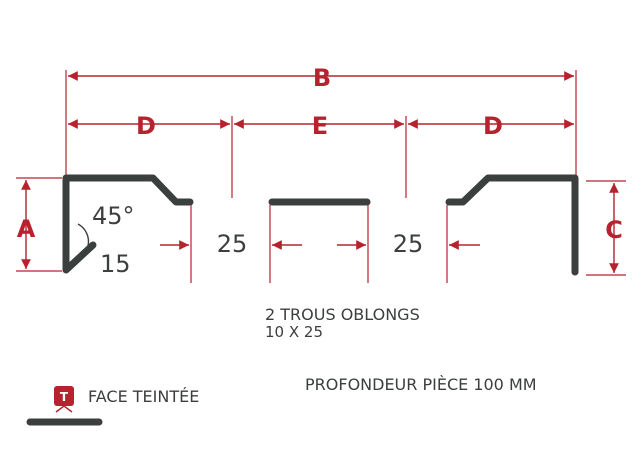 Image resolution: width=641 pixels, height=451 pixels. Describe the element at coordinates (146, 126) in the screenshot. I see `dim-label-d-left: D` at that location.